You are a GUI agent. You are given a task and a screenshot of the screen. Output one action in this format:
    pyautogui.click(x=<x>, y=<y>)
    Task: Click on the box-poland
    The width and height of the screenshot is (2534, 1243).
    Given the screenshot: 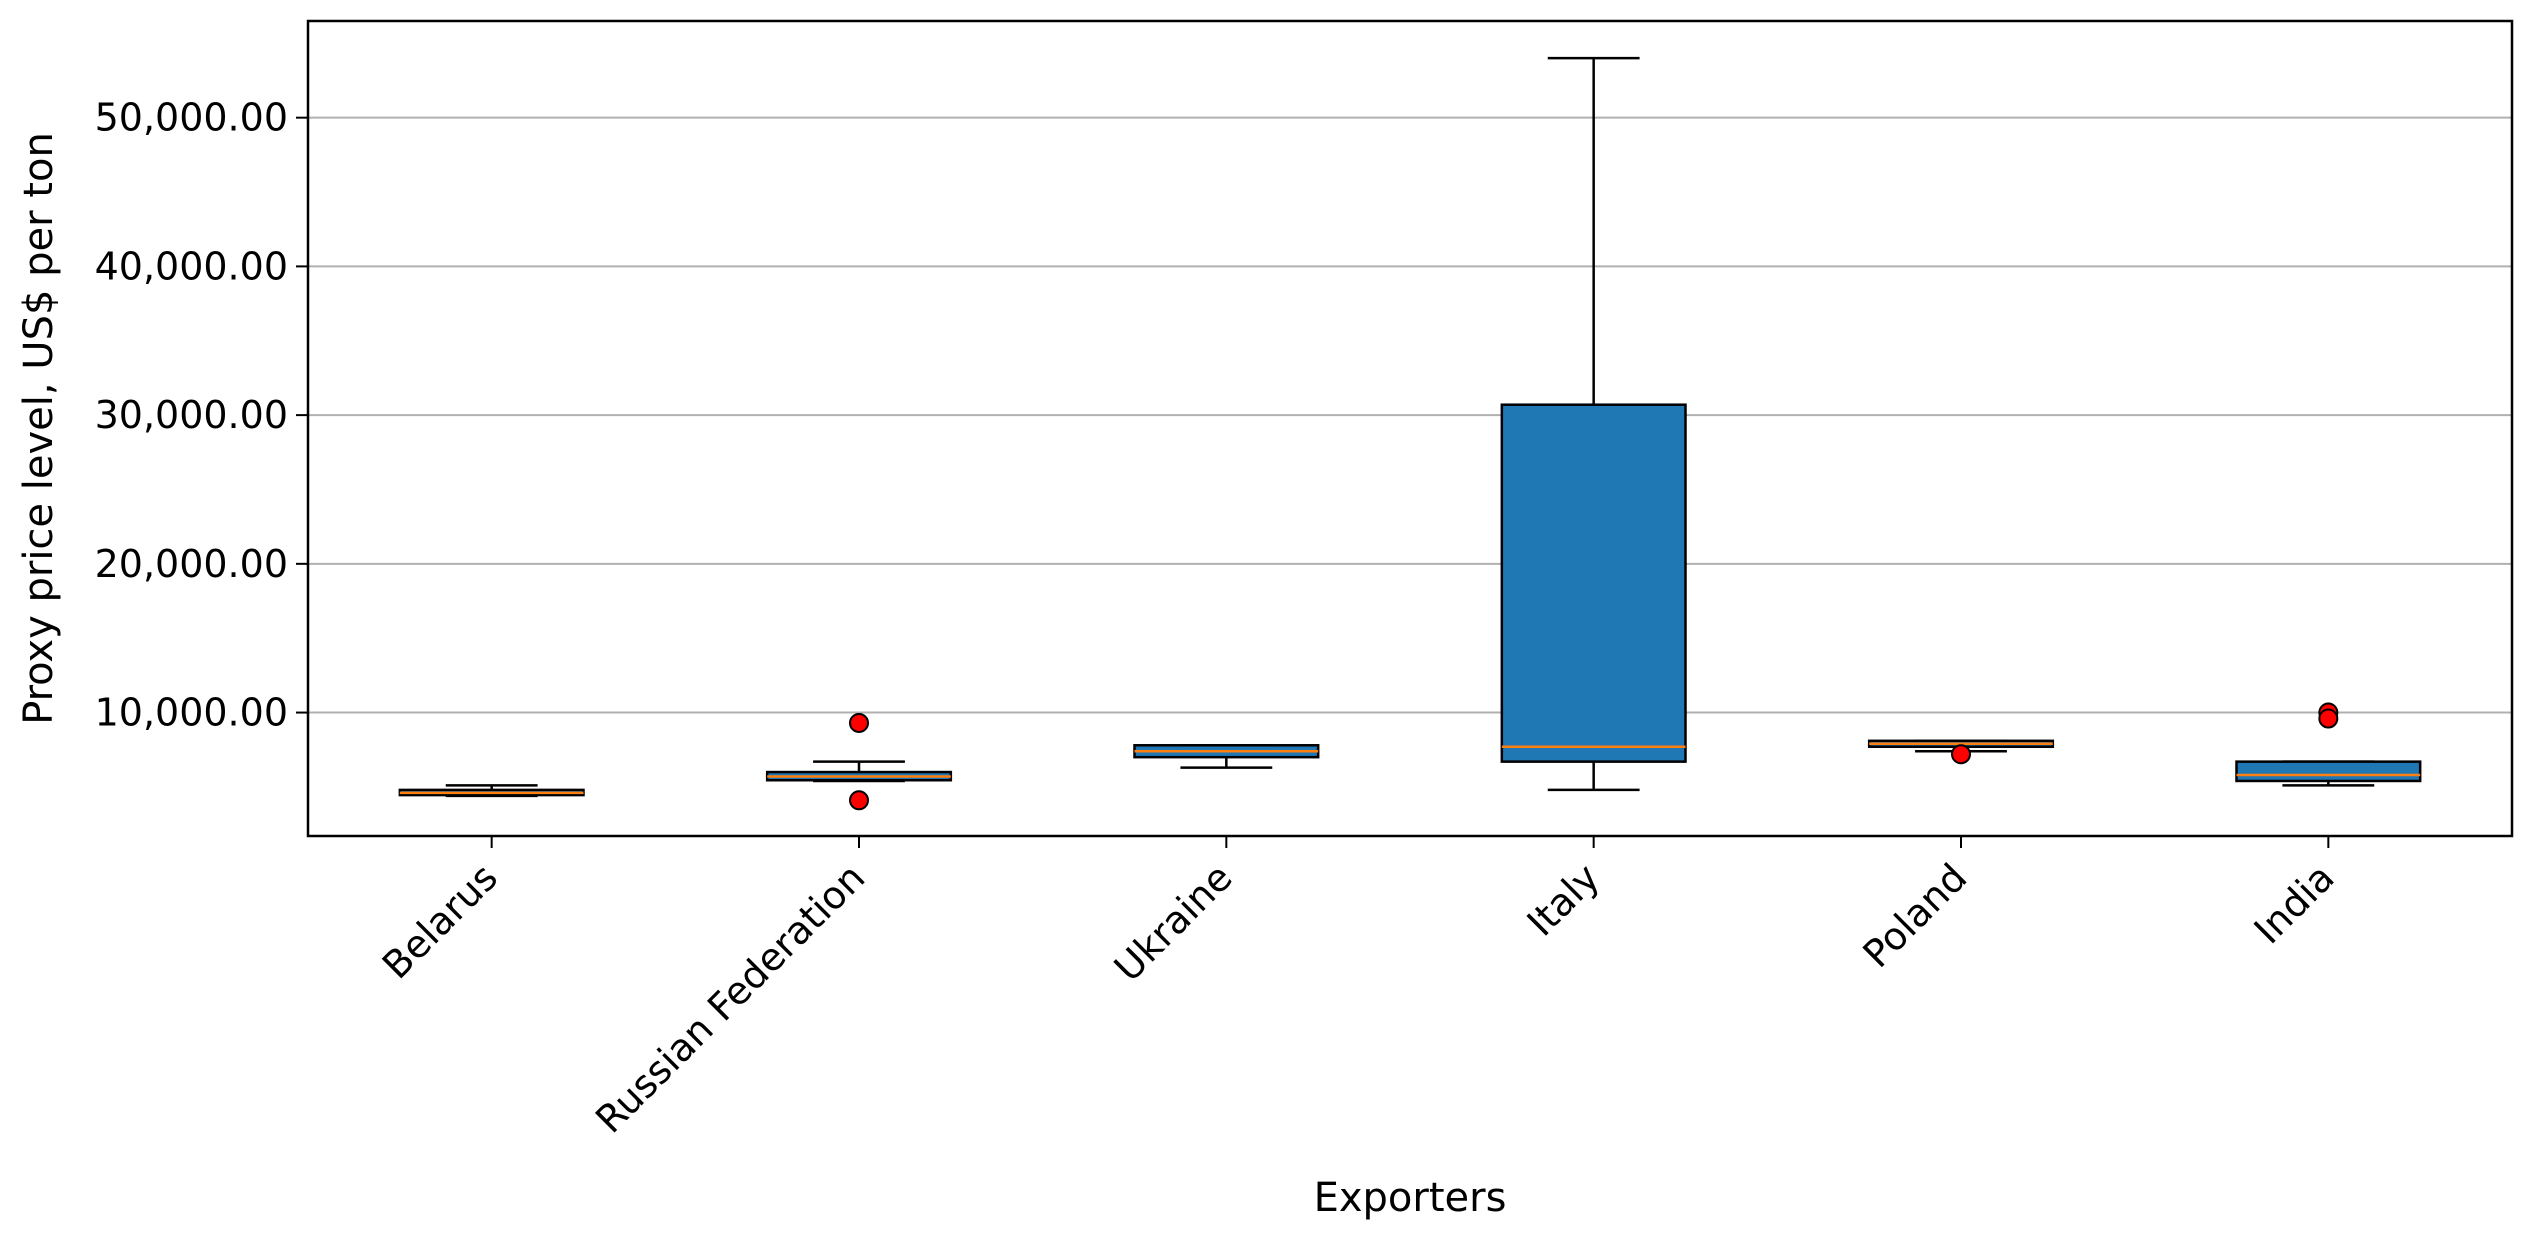 What is the action you would take?
    pyautogui.click(x=1961, y=752)
    